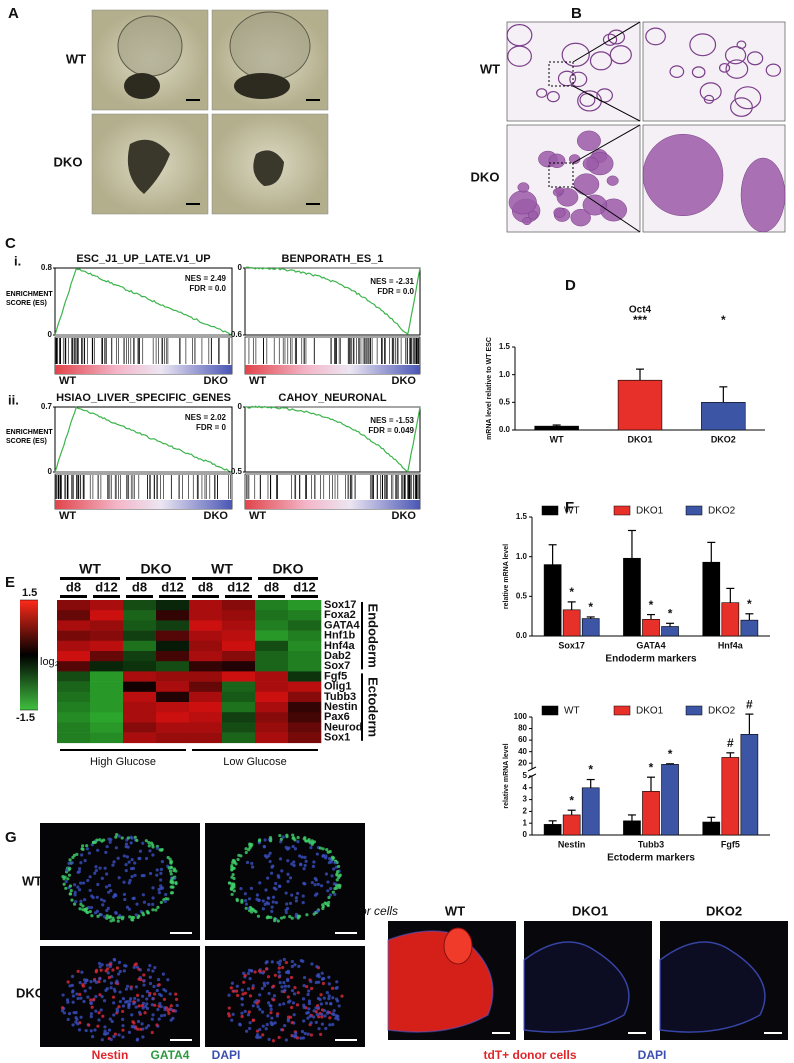 Image resolution: width=794 pixels, height=1063 pixels. I want to click on row-label: WT, so click(490, 68).